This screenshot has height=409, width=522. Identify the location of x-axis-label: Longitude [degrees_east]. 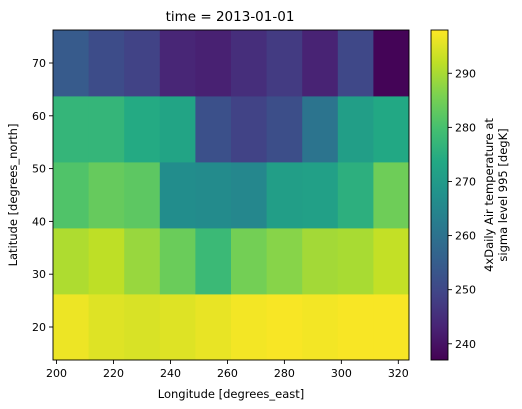
(231, 394).